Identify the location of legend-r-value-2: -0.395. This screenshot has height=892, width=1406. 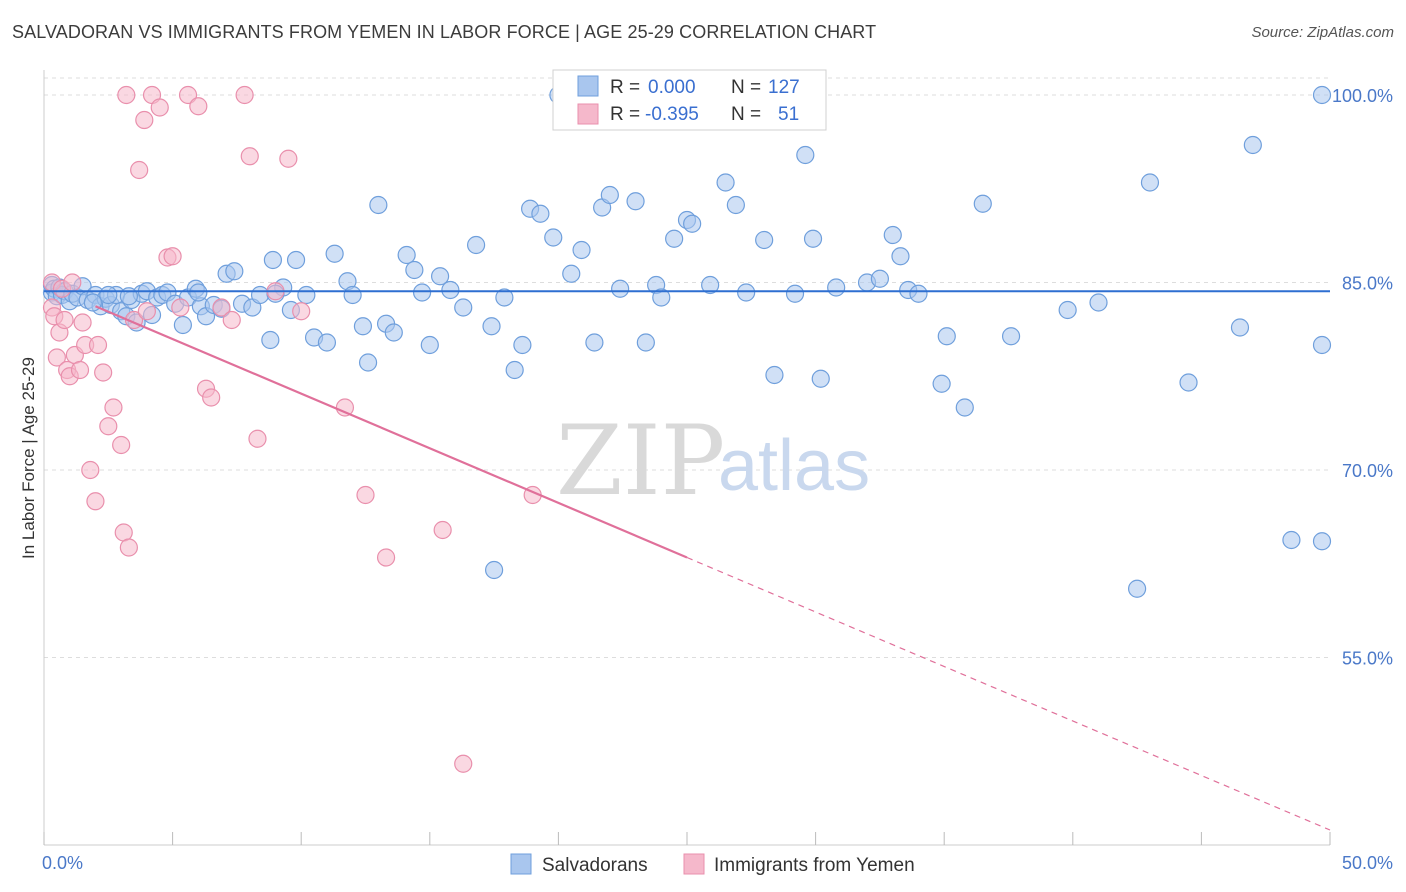
(672, 114).